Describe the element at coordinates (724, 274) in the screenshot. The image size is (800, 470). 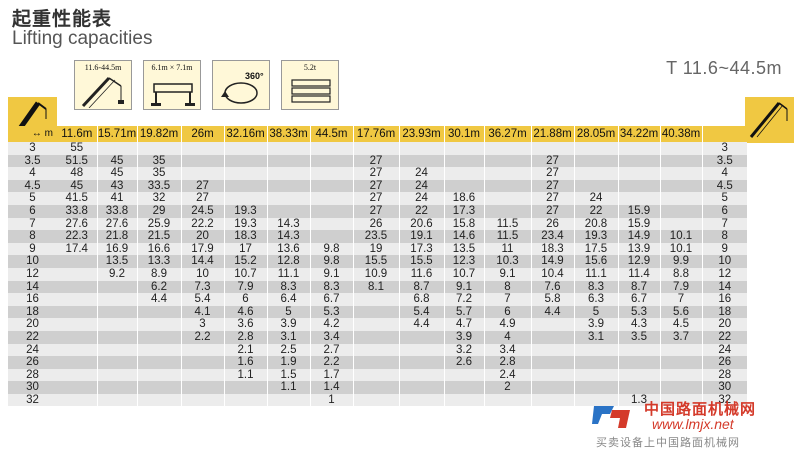
I see `radius-cell-right: 12` at that location.